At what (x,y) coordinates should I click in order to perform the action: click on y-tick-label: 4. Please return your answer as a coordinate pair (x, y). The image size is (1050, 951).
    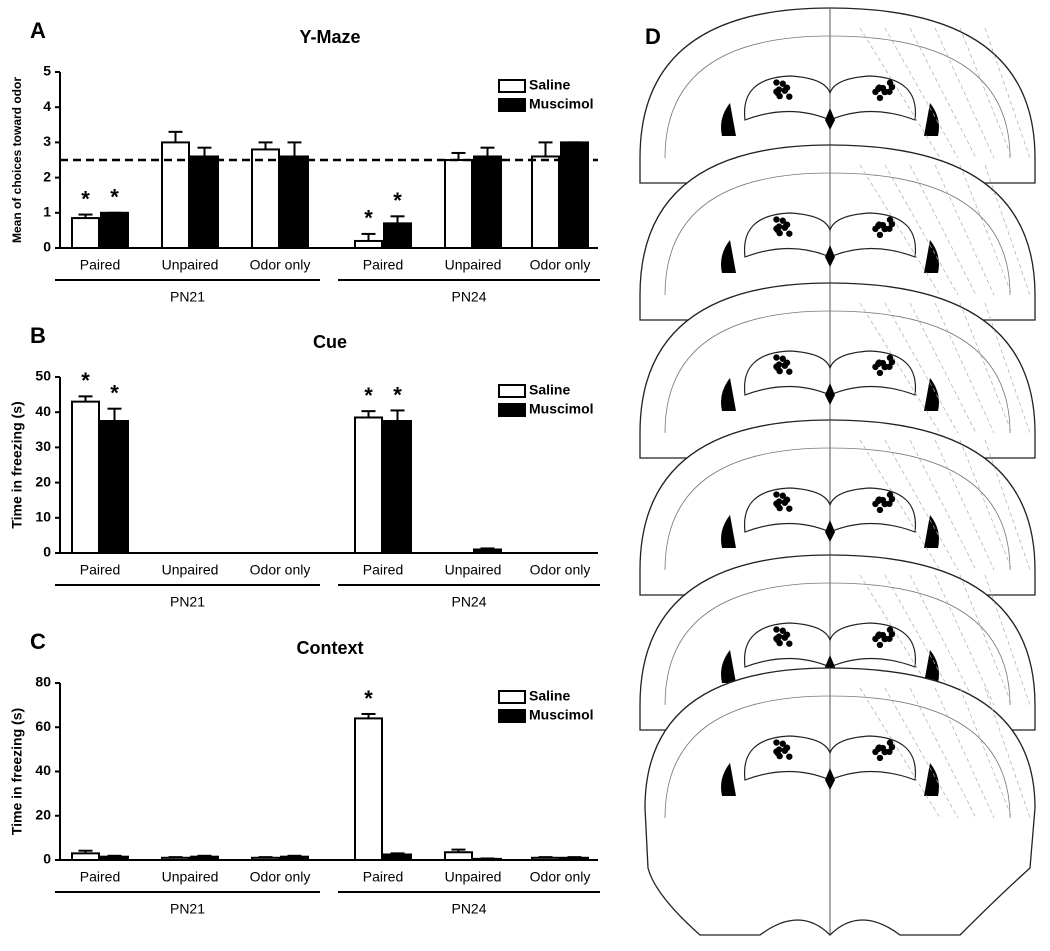
    Looking at the image, I should click on (47, 106).